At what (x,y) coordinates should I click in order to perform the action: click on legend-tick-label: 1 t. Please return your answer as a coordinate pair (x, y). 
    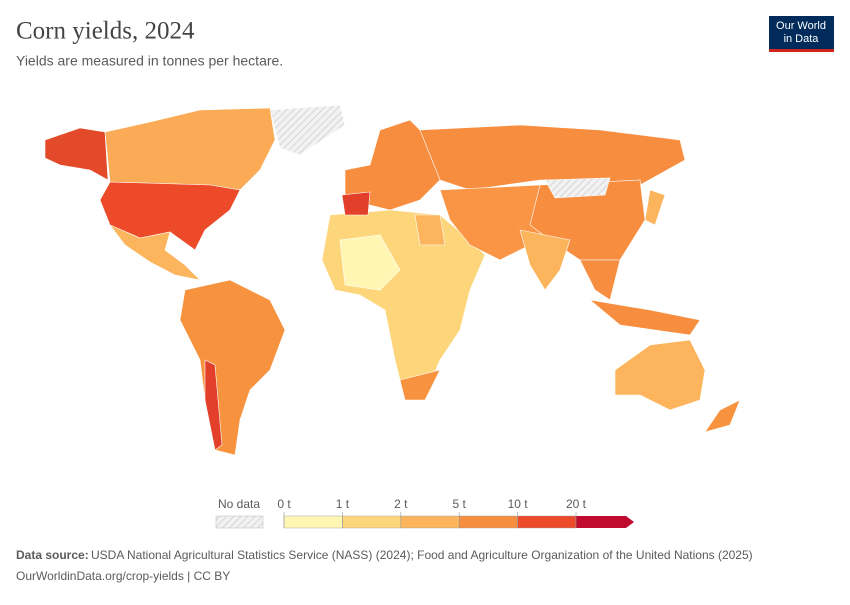
    Looking at the image, I should click on (343, 504).